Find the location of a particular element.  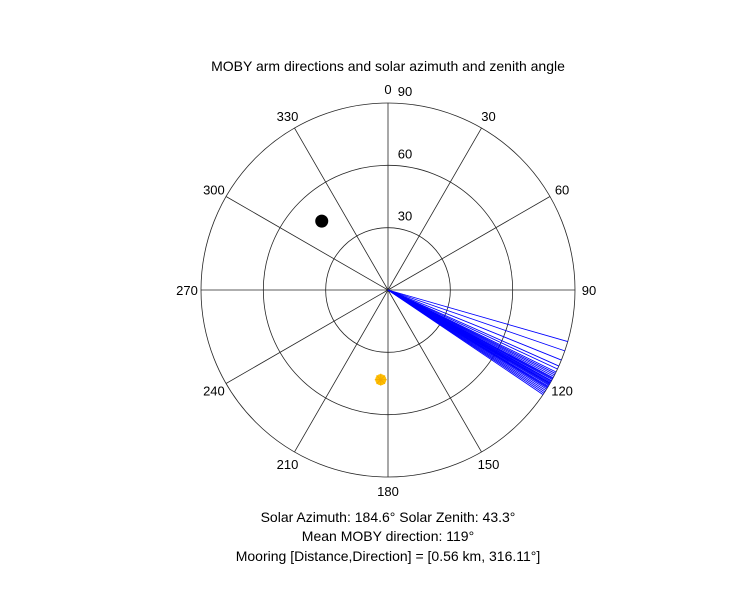

mooring-marker is located at coordinates (322, 221).